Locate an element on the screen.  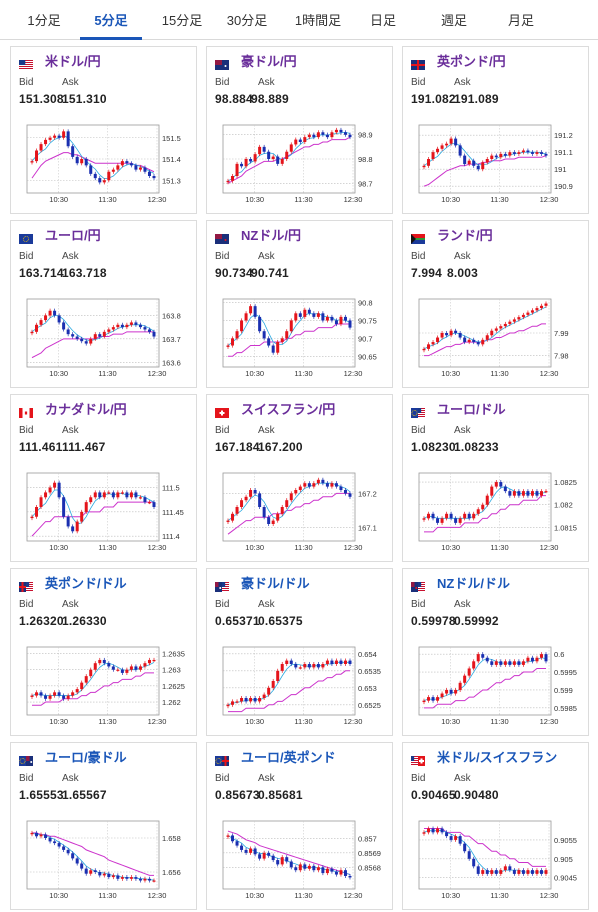
currency-pair-link: NZドル/ドル is located at coordinates (473, 583).